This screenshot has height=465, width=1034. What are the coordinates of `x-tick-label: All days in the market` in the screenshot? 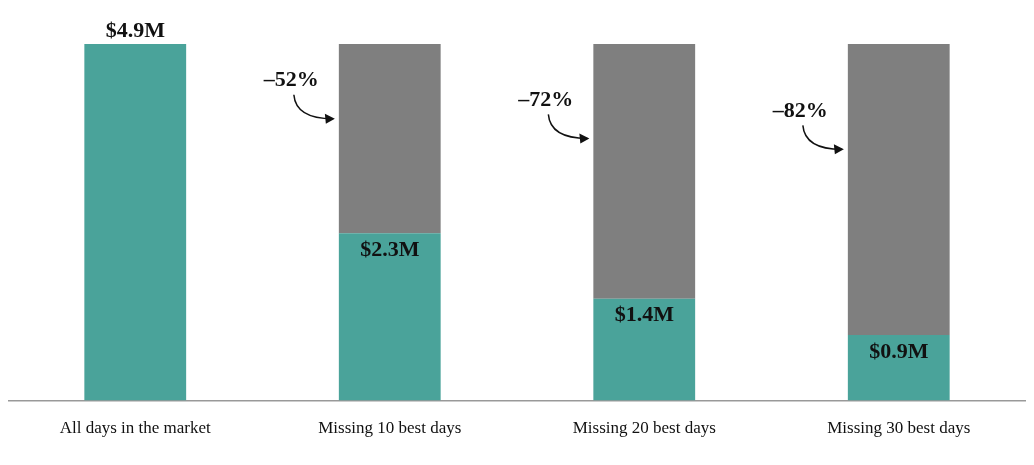 It's located at (135, 428).